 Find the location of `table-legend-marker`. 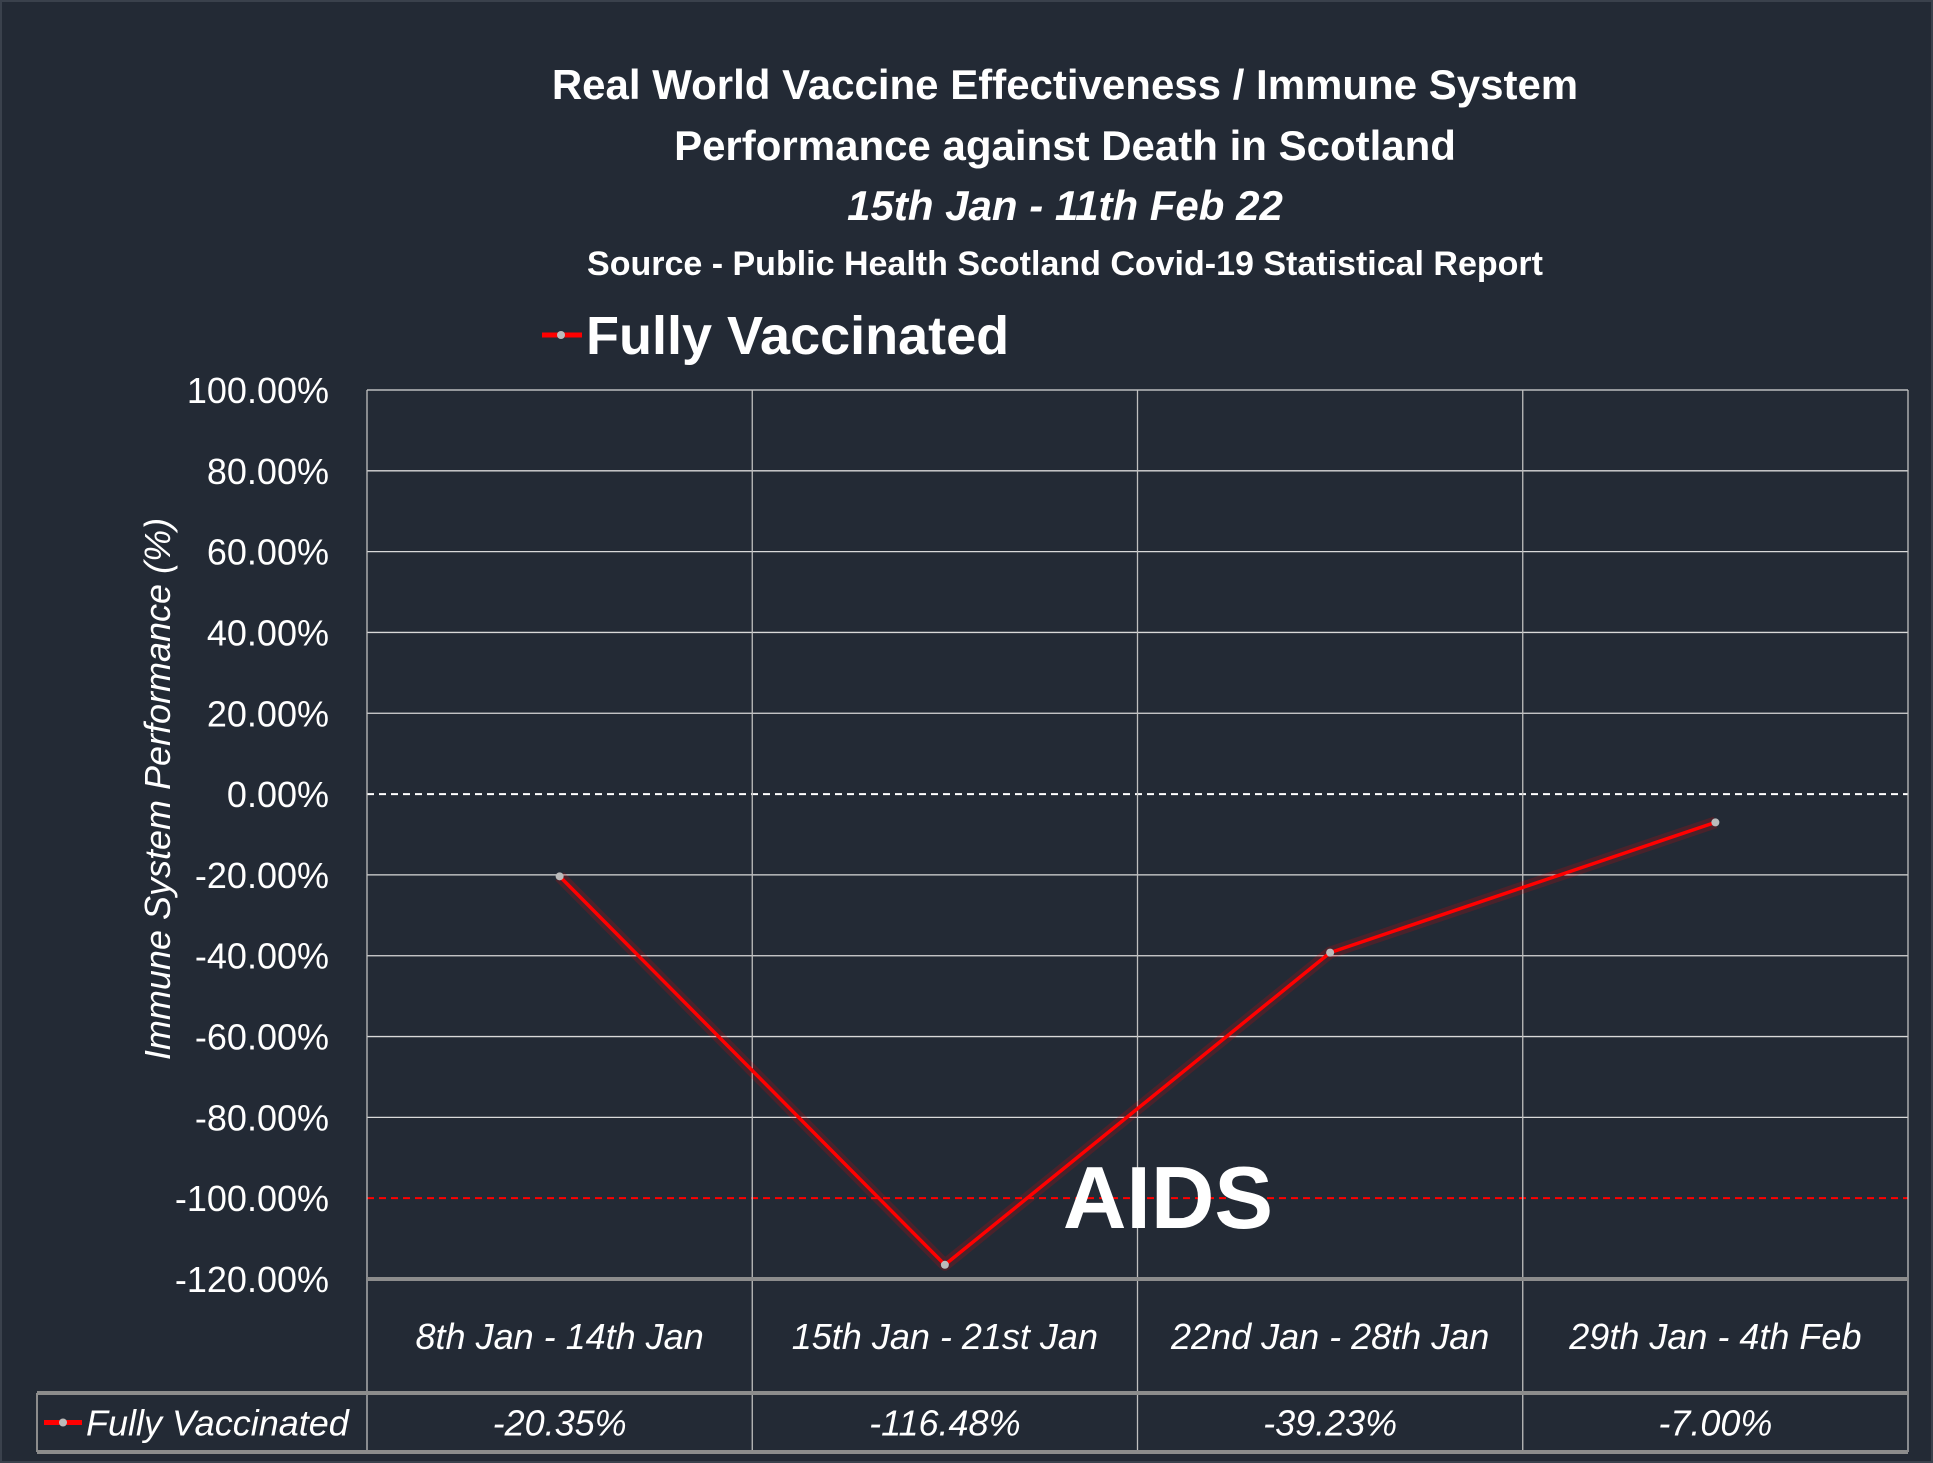

table-legend-marker is located at coordinates (63, 1422).